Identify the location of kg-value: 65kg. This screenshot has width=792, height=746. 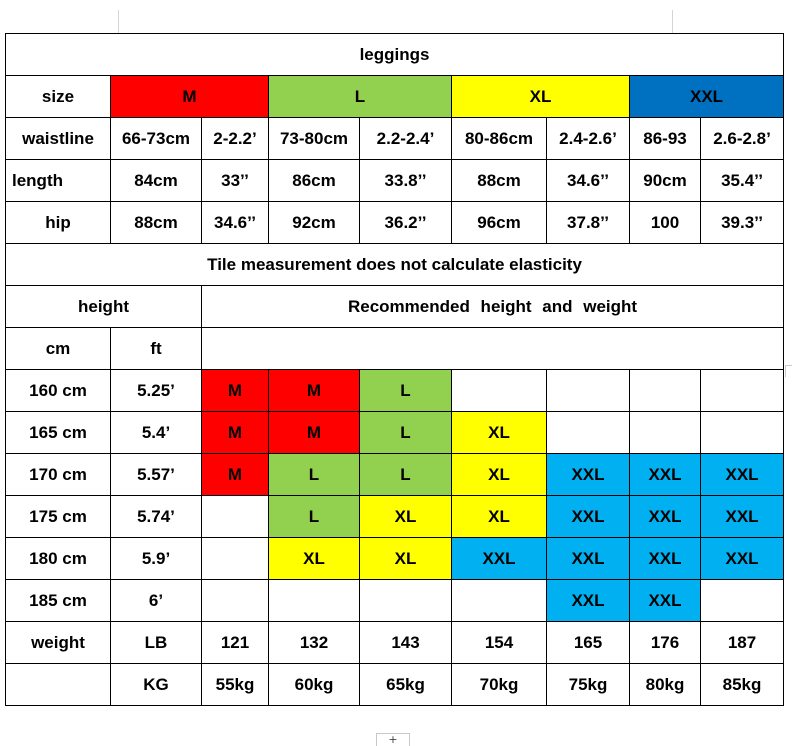
(405, 684).